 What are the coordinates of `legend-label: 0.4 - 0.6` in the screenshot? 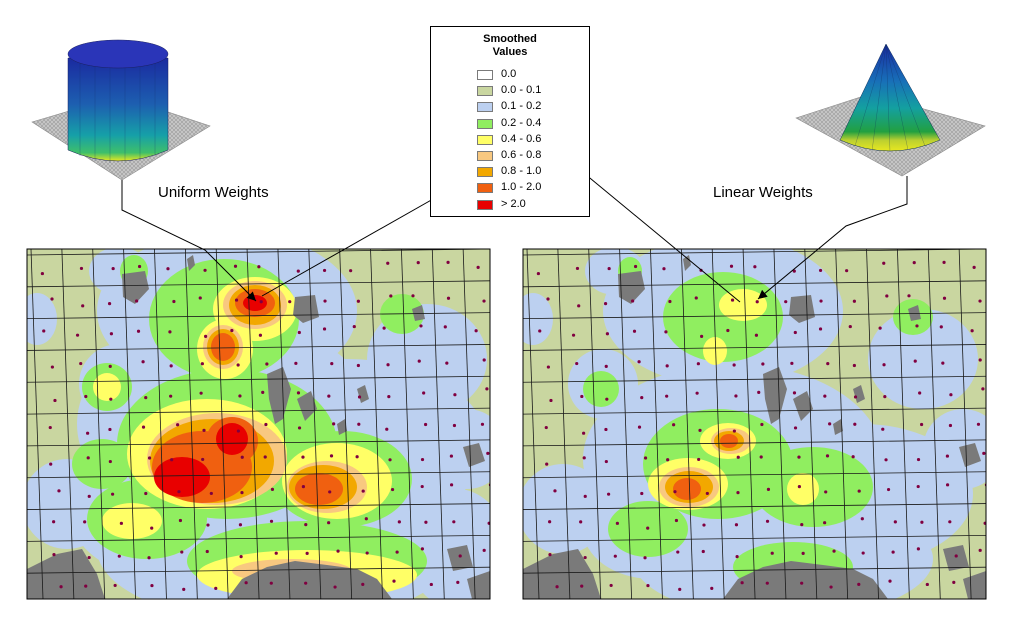 It's located at (521, 138).